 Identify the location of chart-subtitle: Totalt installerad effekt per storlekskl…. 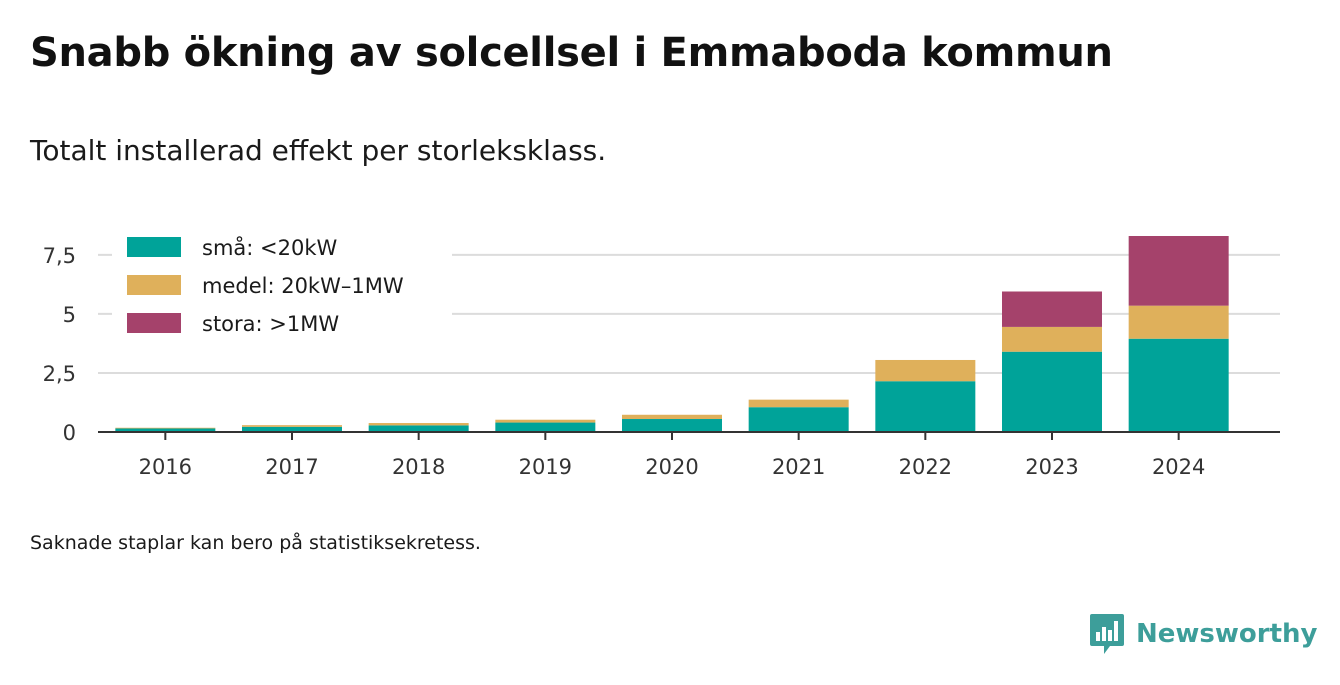
(318, 150).